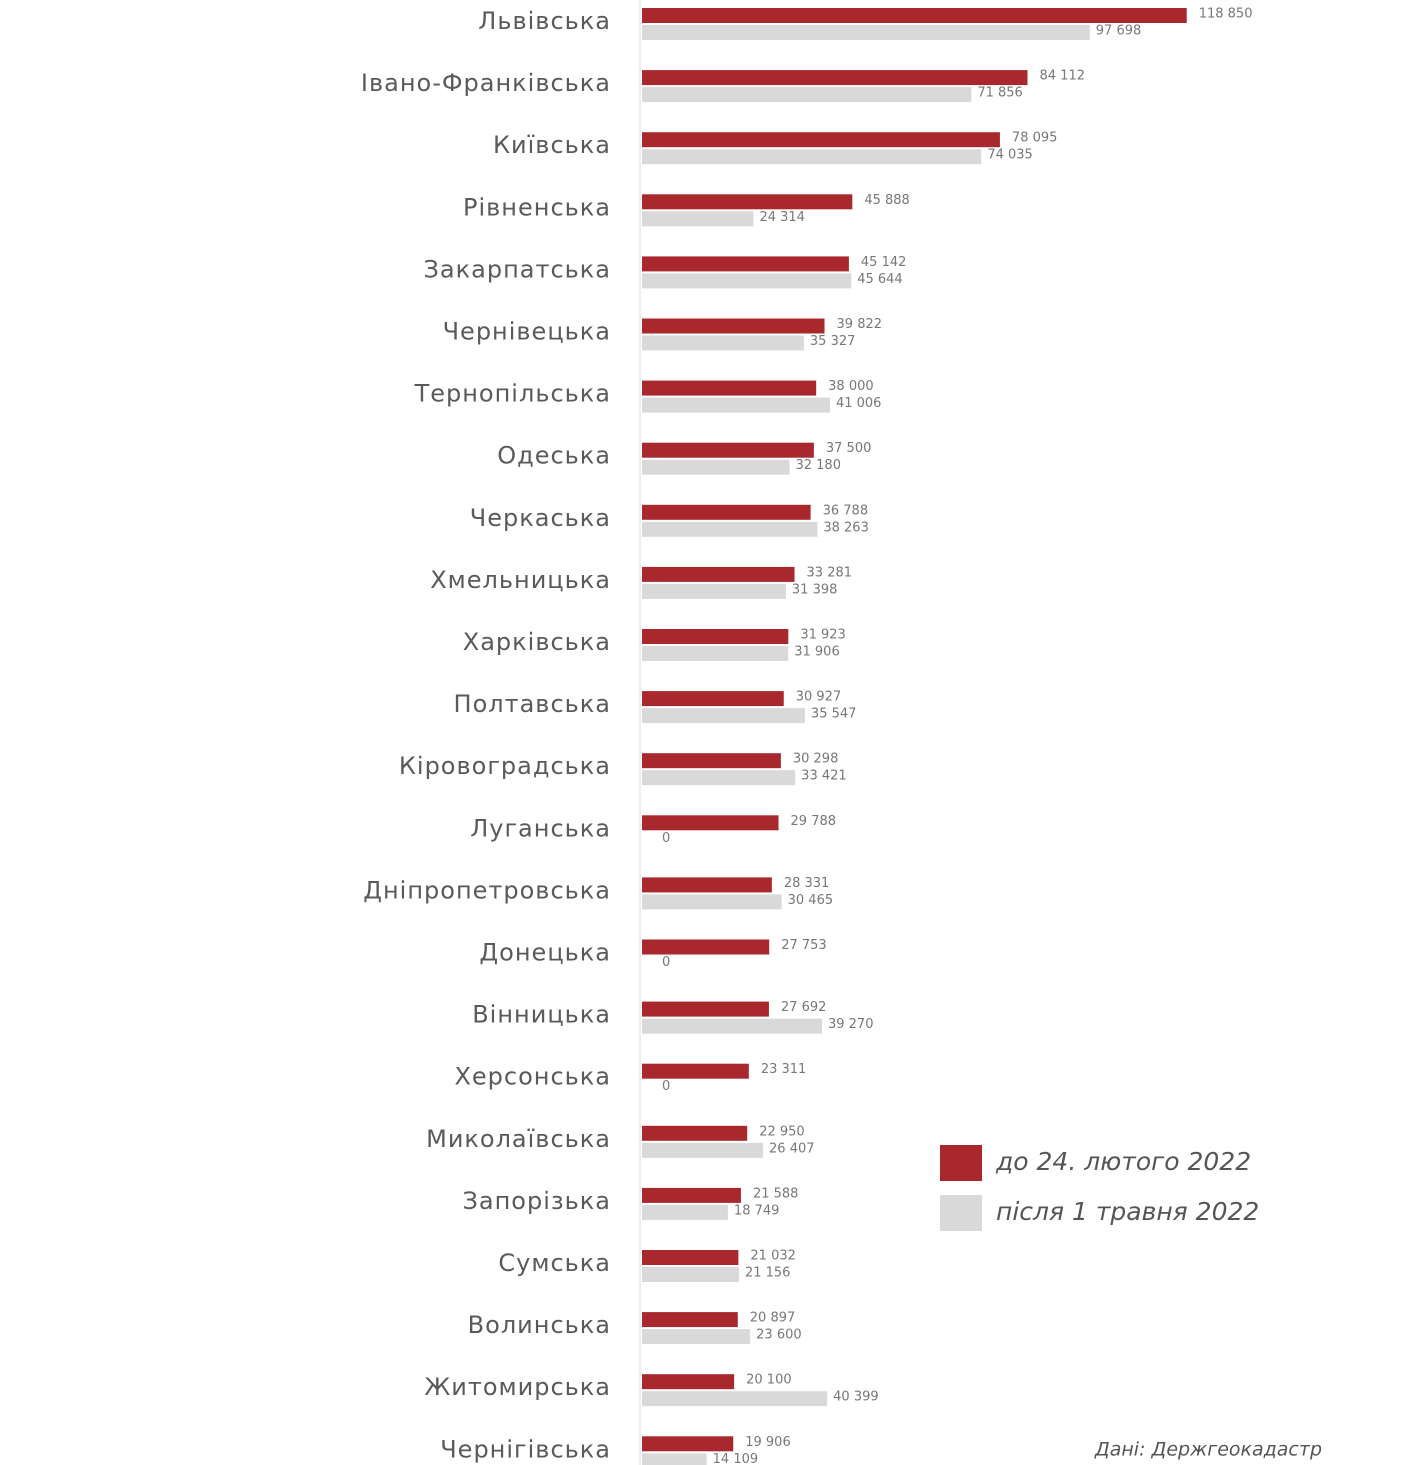 The image size is (1403, 1465). I want to click on value-label: 29 788, so click(814, 821).